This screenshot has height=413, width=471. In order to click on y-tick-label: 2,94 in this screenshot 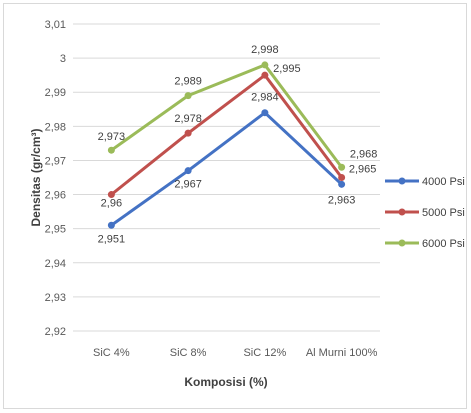, I will do `click(55, 264)`.